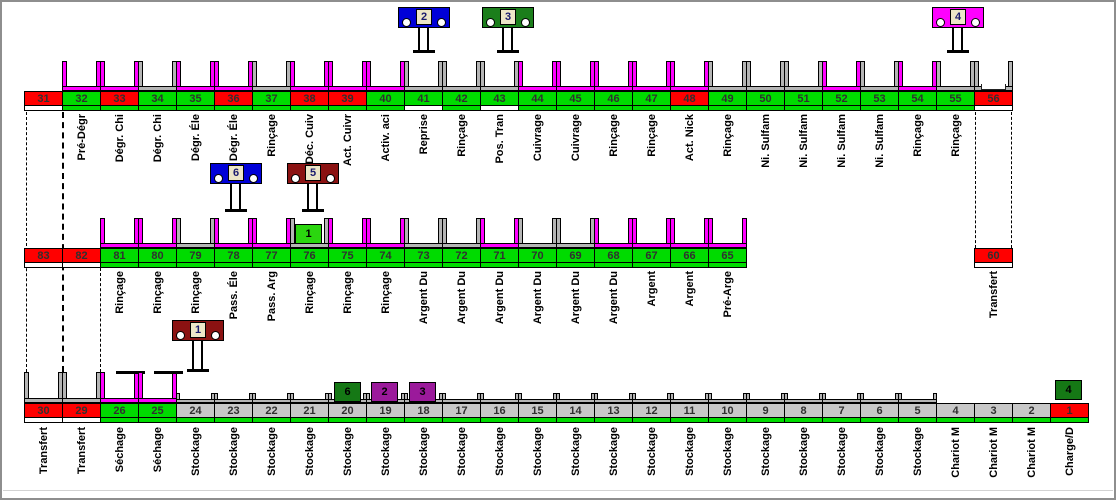 This screenshot has height=500, width=1116. Describe the element at coordinates (385, 98) in the screenshot. I see `station-cell-40: 40` at that location.